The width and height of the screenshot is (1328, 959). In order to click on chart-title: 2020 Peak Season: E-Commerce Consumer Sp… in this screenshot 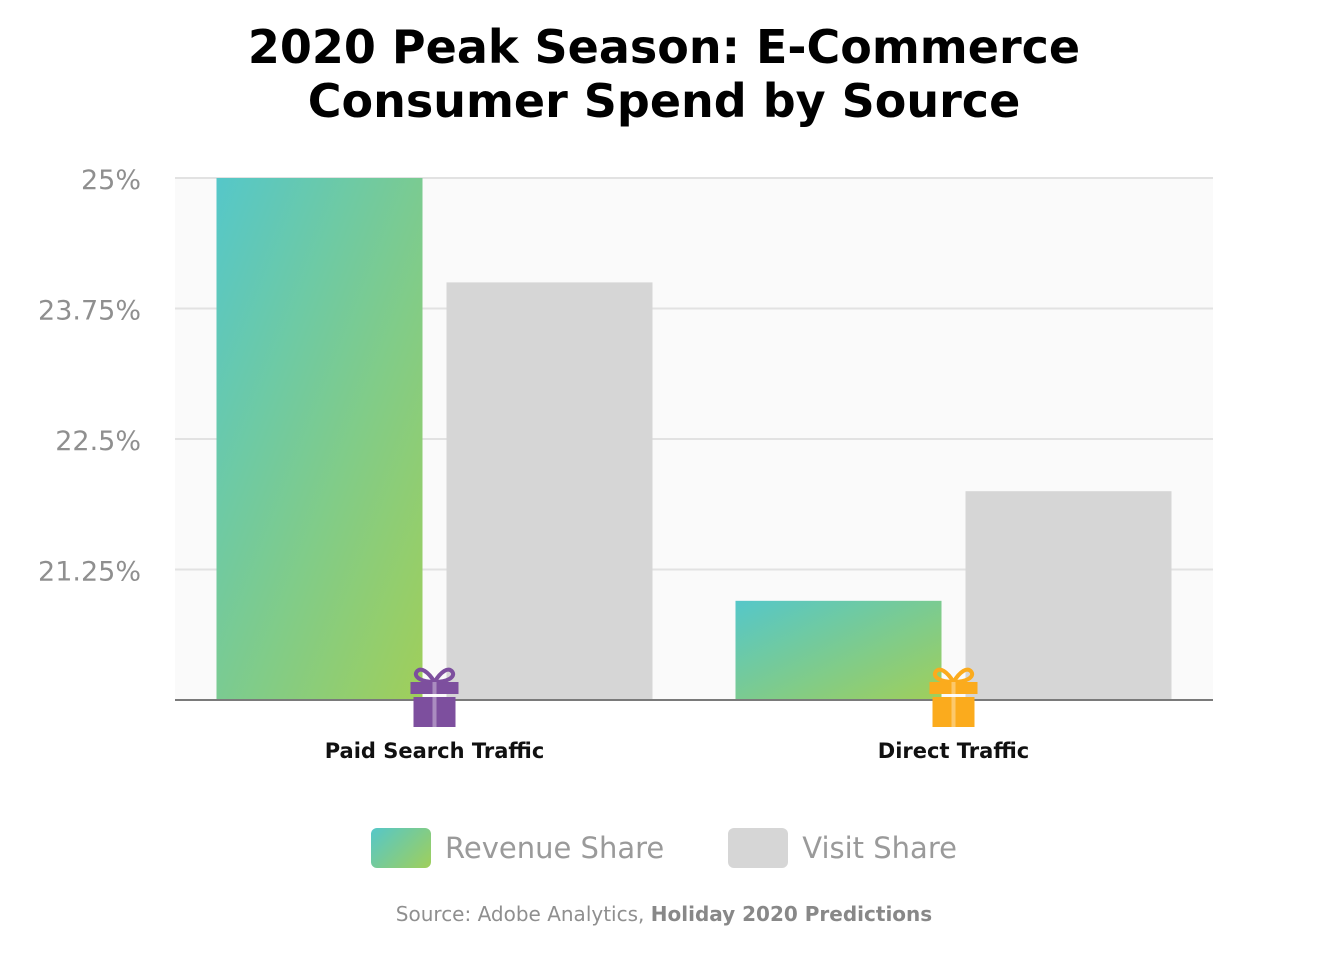, I will do `click(664, 74)`.